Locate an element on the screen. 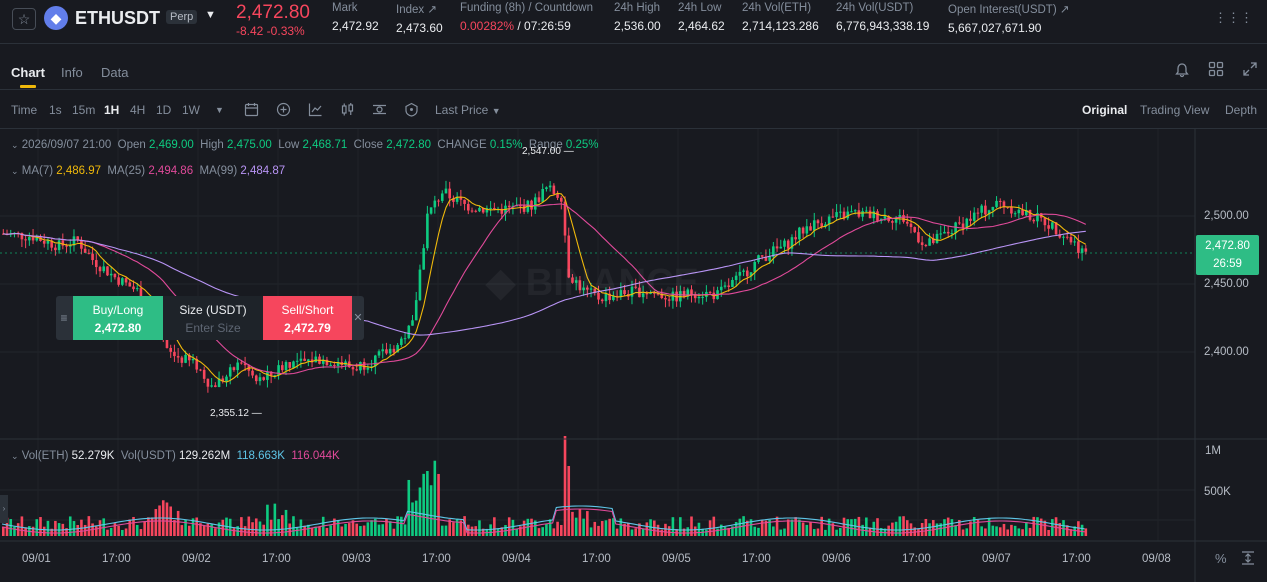  last-price-select: Last Price ▼ is located at coordinates (468, 110).